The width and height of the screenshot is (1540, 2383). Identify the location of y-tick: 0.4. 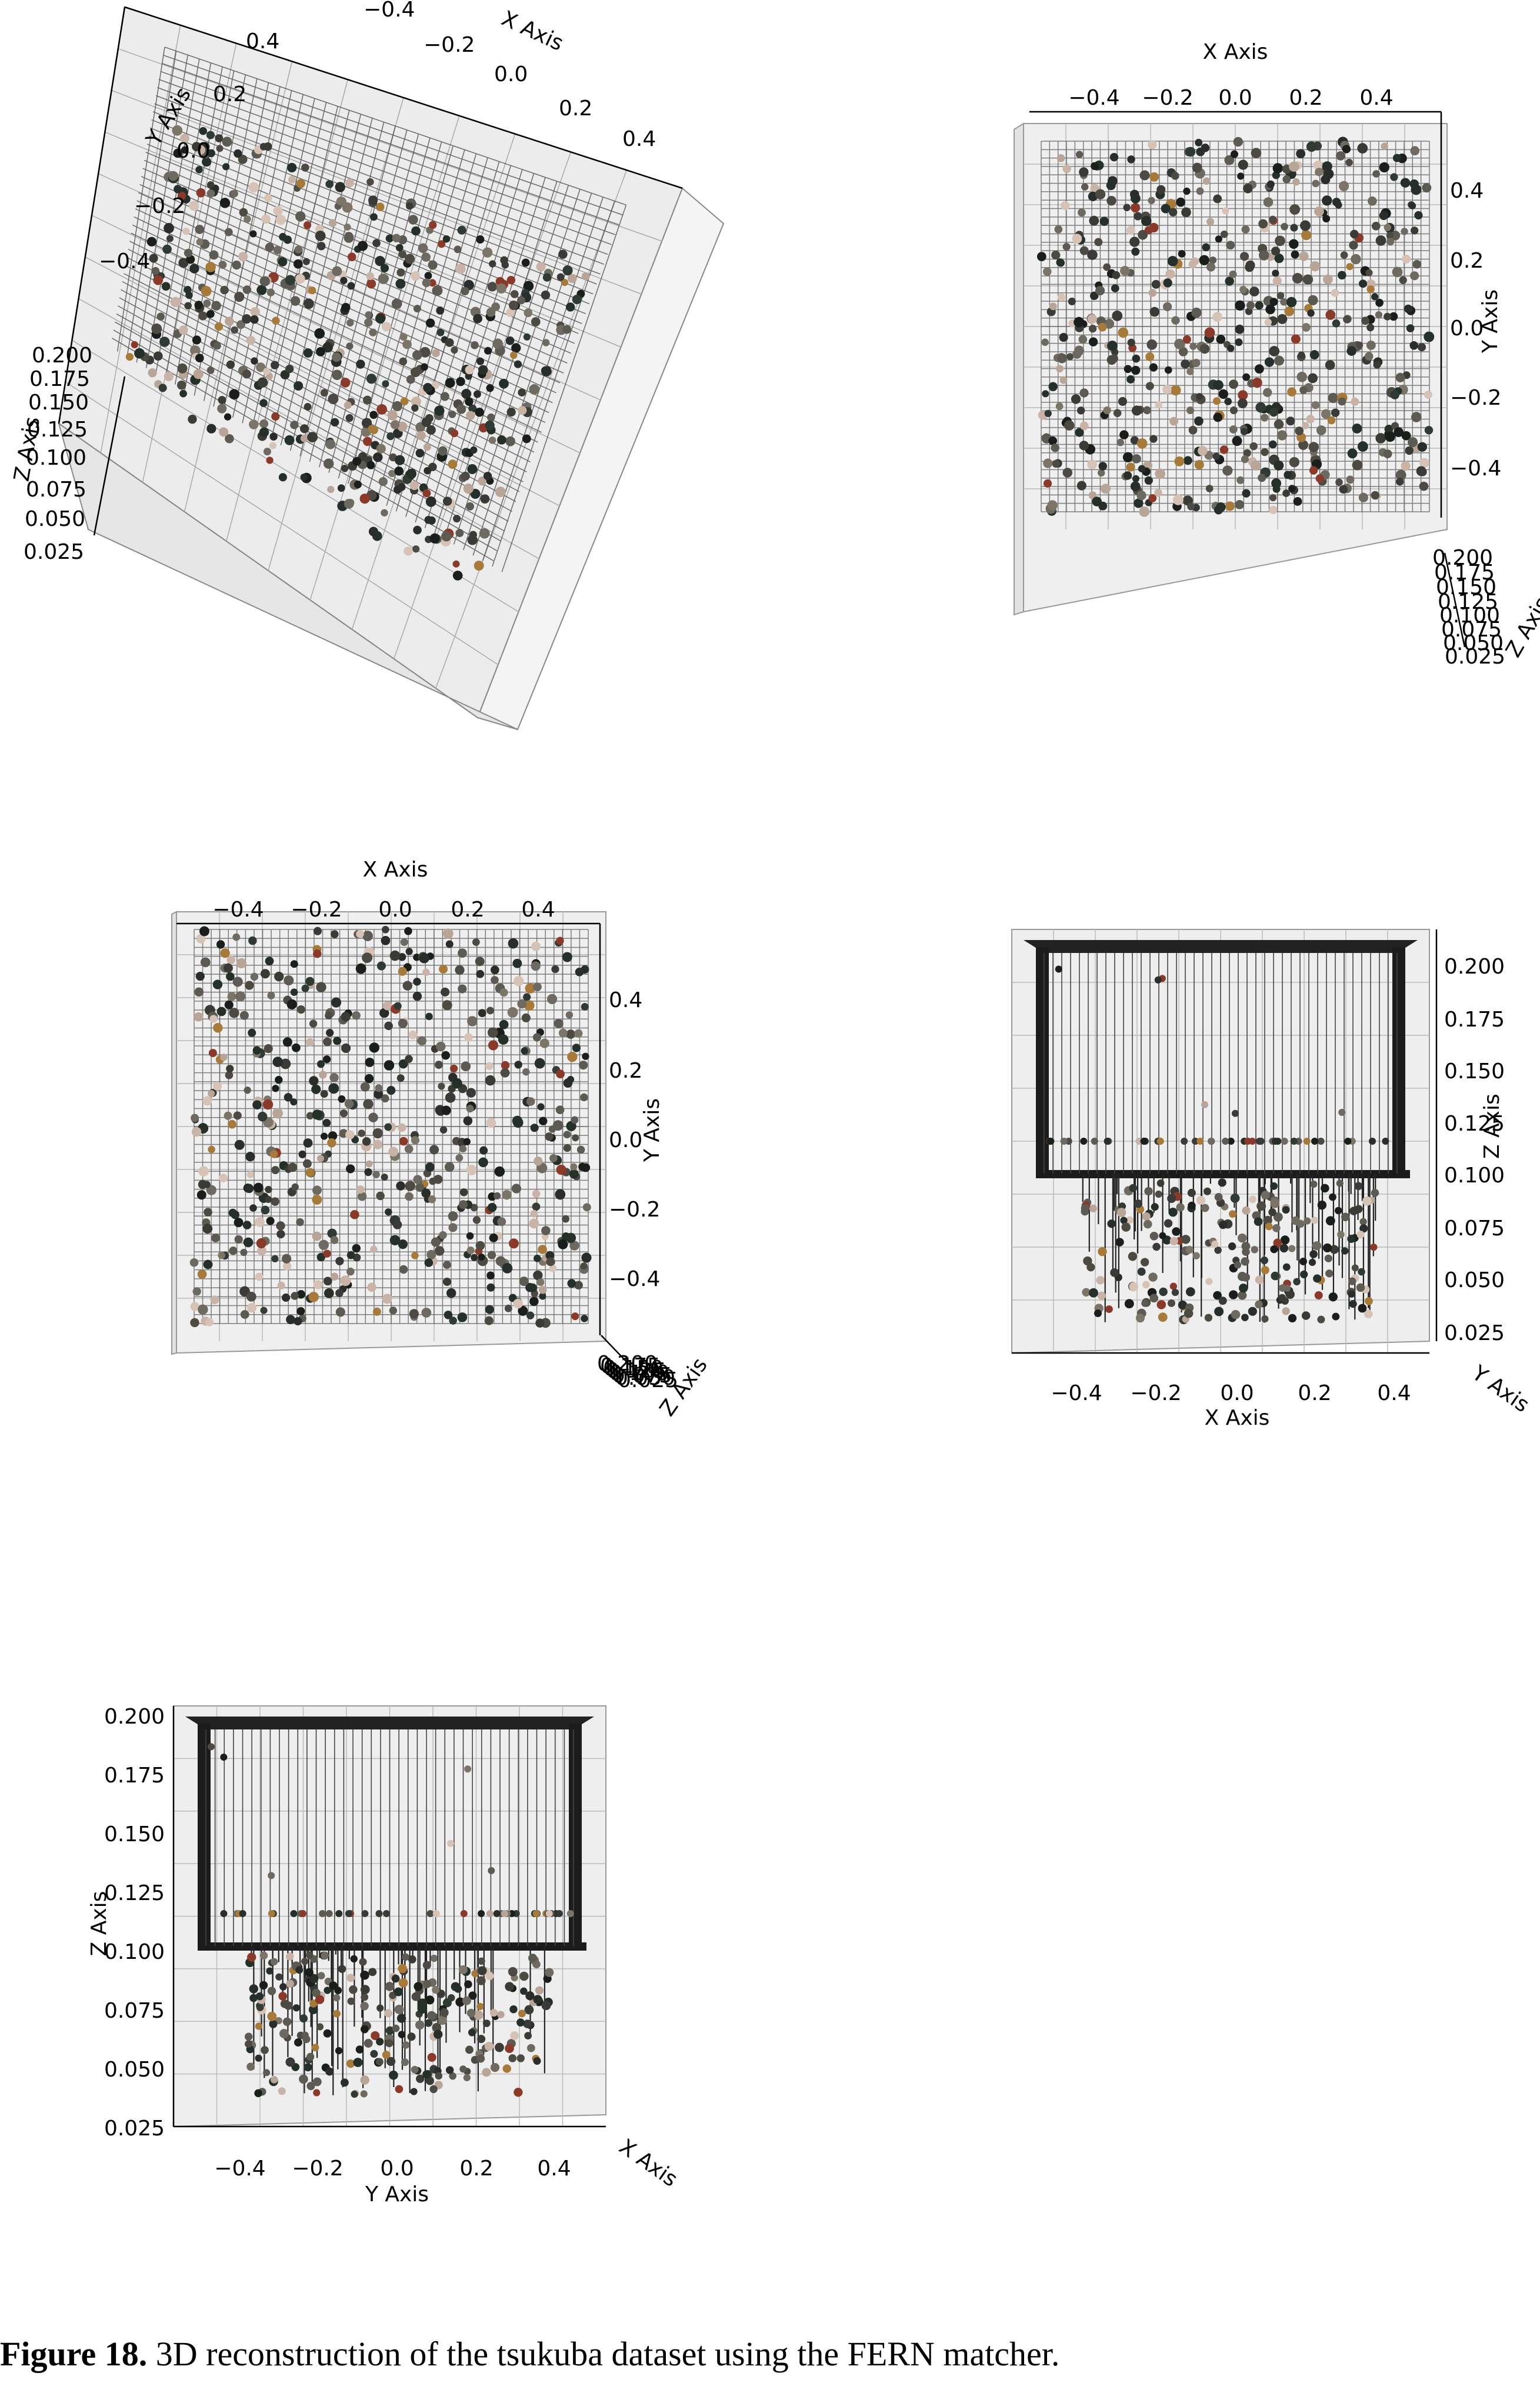
(554, 2169).